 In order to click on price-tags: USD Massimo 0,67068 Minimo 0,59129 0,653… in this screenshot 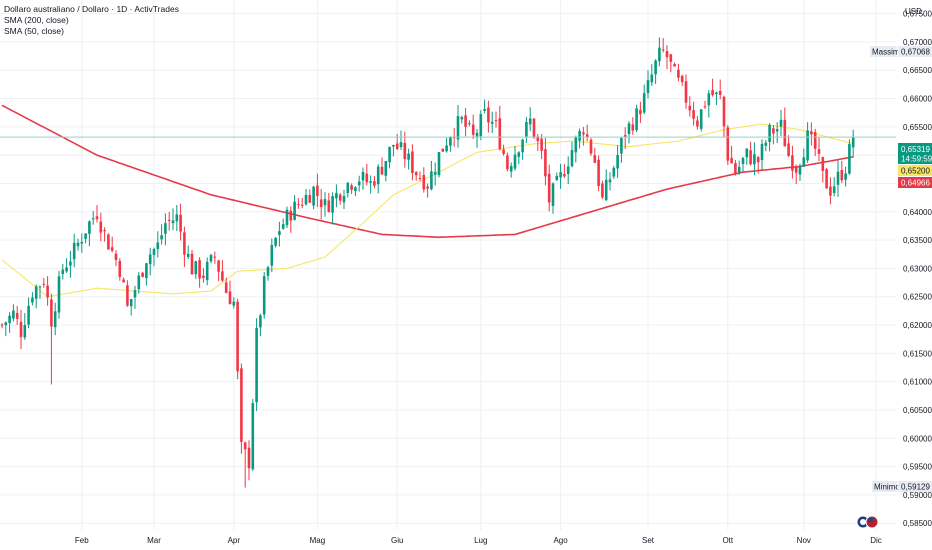, I will do `click(901, 249)`.